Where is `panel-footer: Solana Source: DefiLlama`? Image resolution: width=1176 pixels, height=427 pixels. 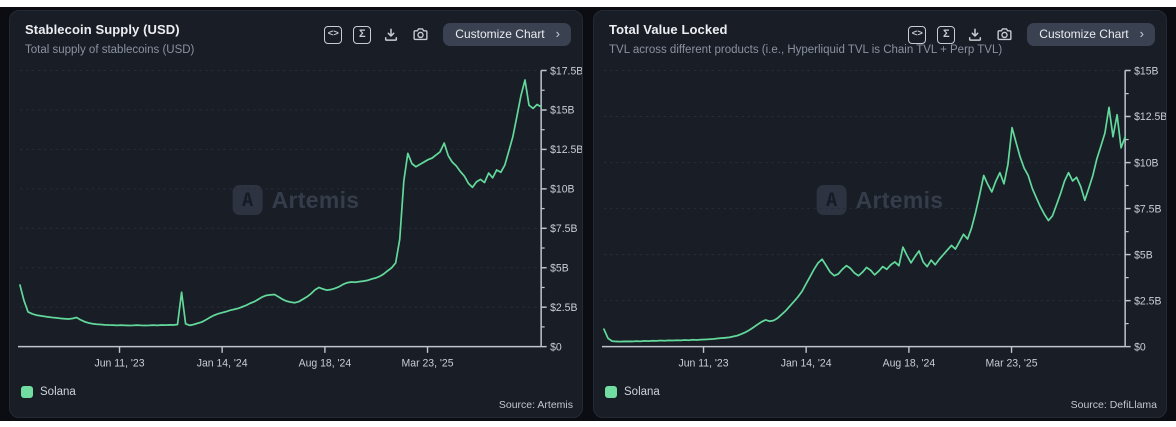 panel-footer: Solana Source: DefiLlama is located at coordinates (880, 399).